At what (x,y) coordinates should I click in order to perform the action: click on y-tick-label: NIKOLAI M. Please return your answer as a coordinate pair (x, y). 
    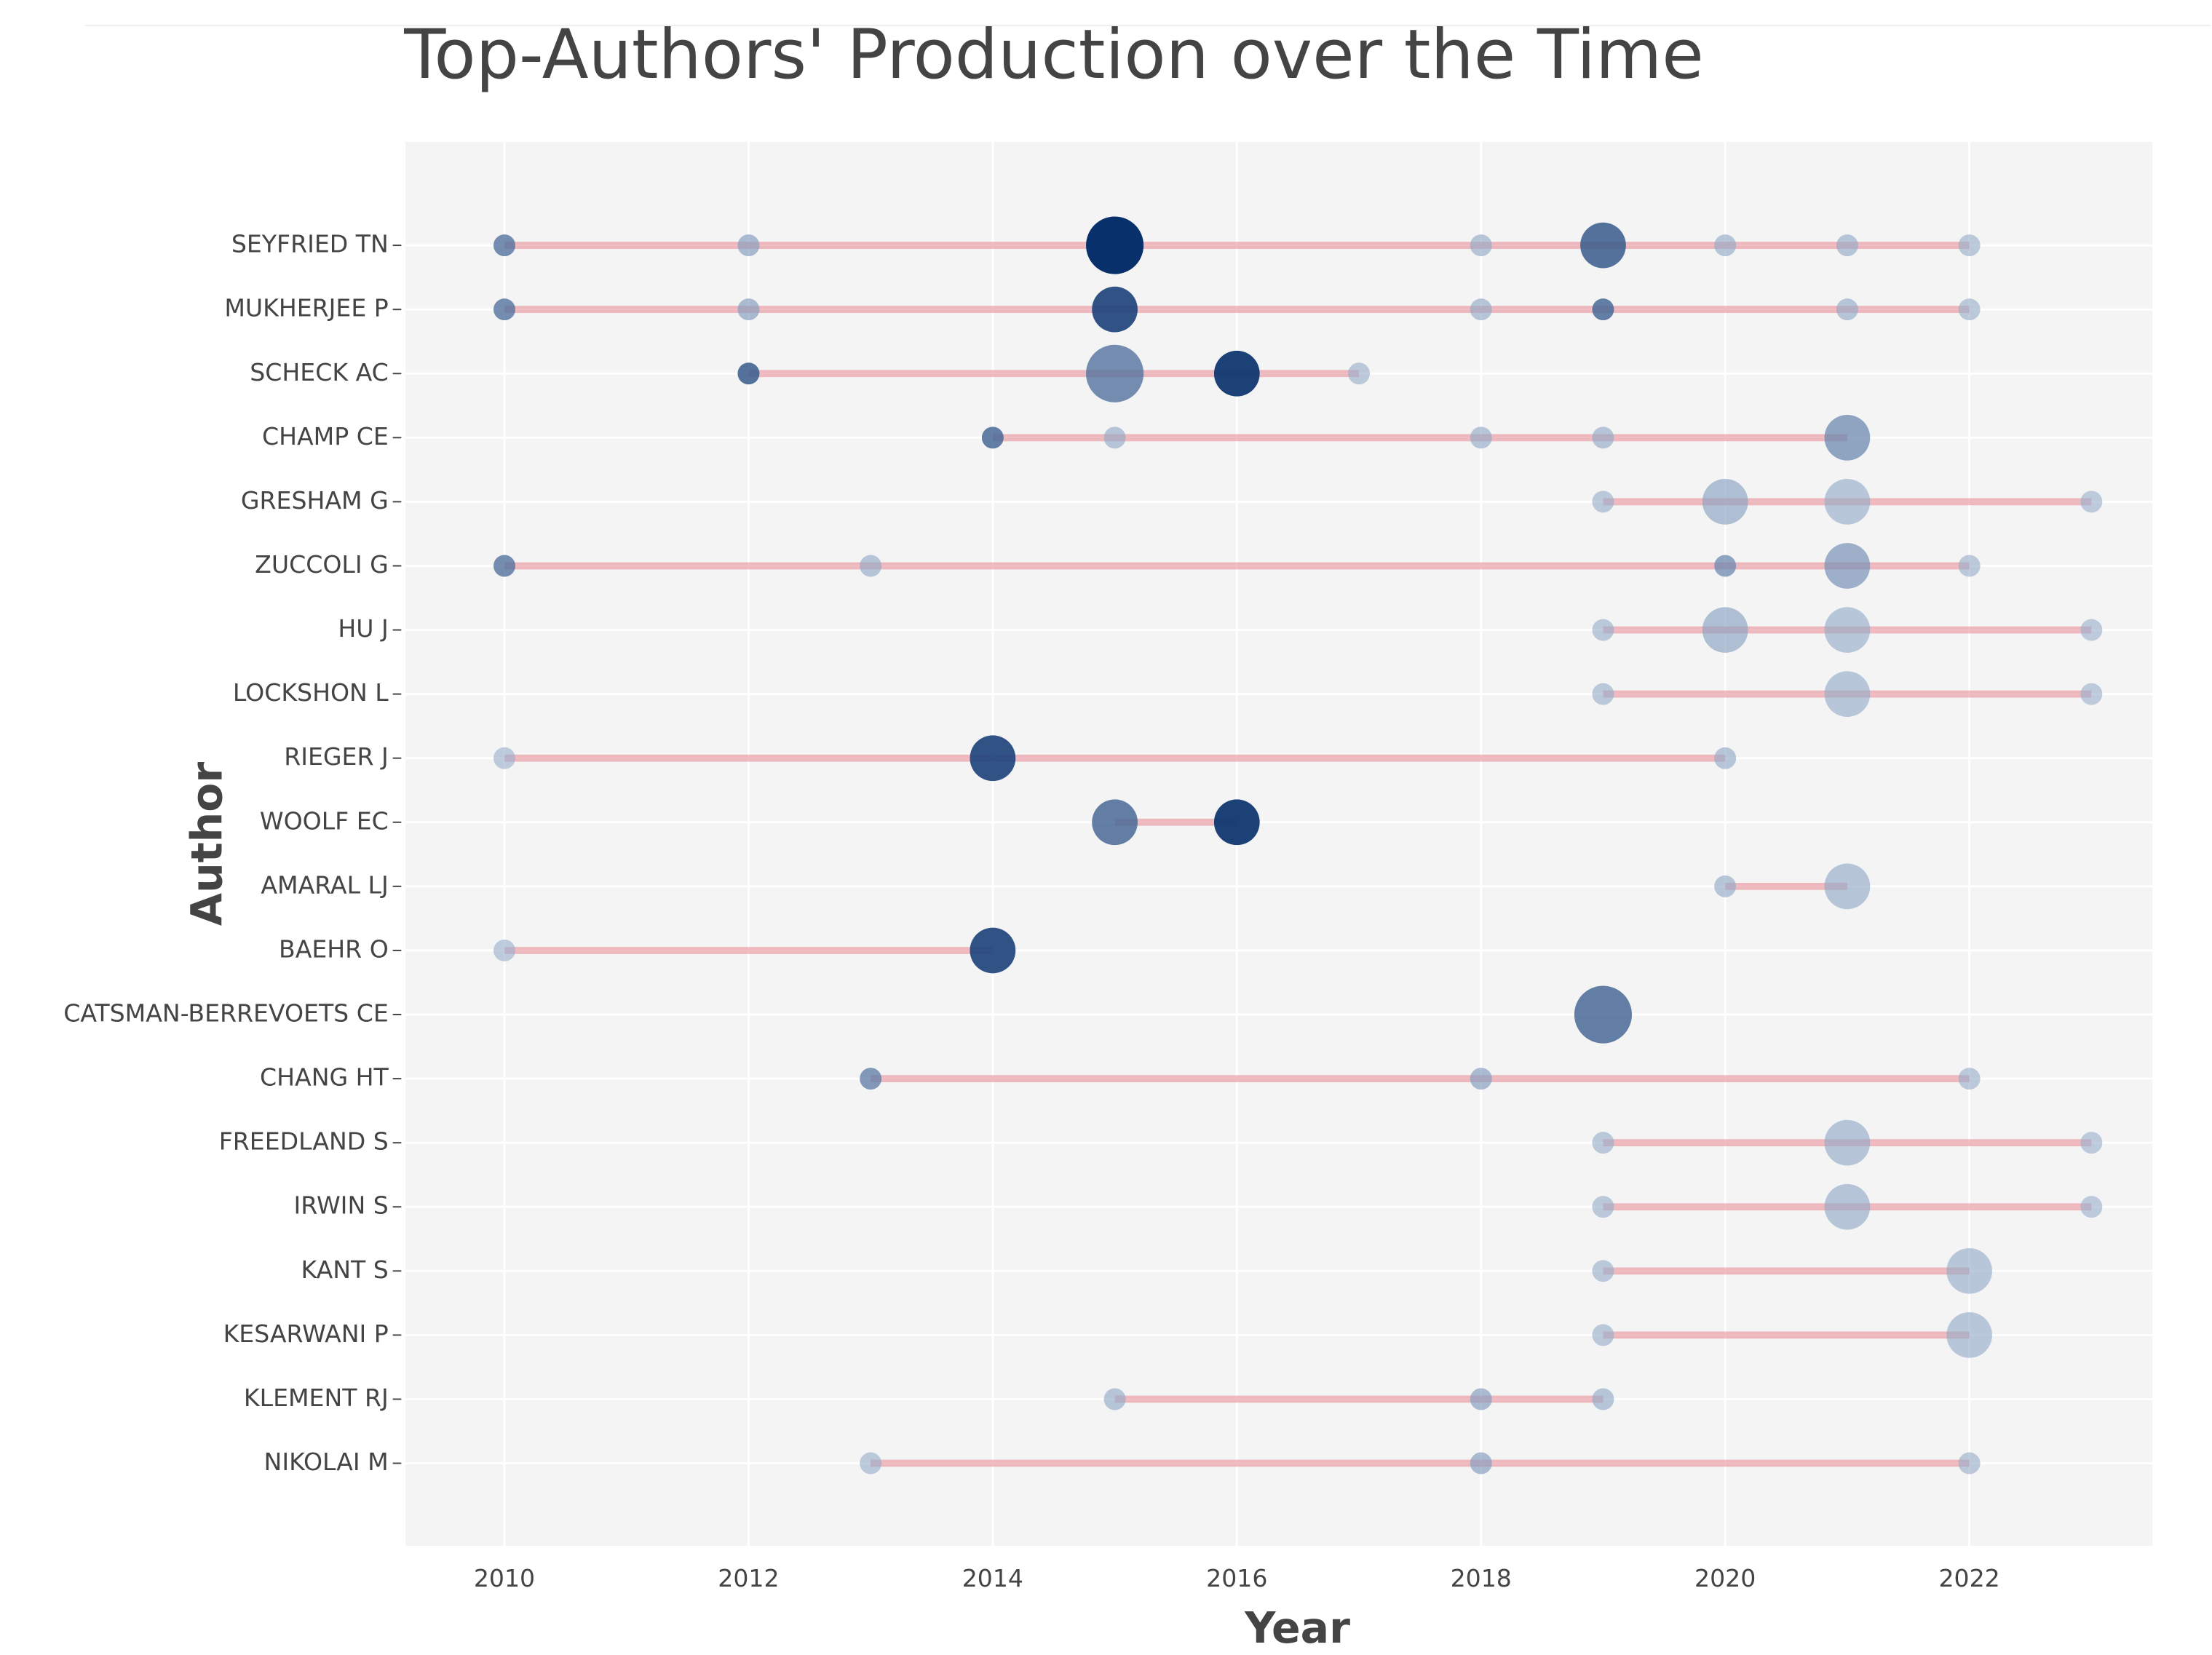
    Looking at the image, I should click on (326, 1462).